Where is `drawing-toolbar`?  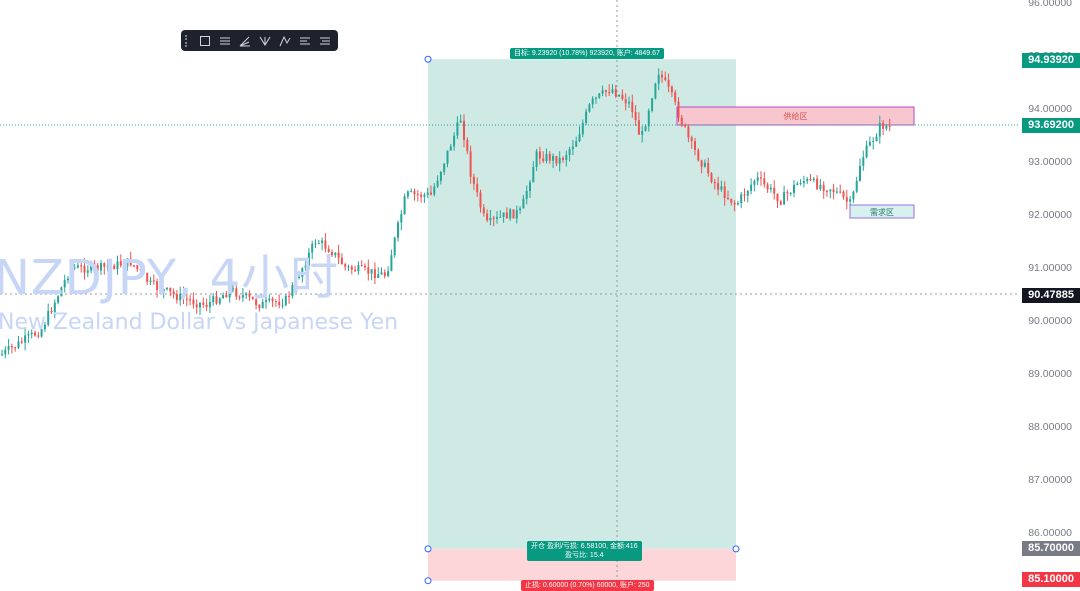 drawing-toolbar is located at coordinates (259, 40).